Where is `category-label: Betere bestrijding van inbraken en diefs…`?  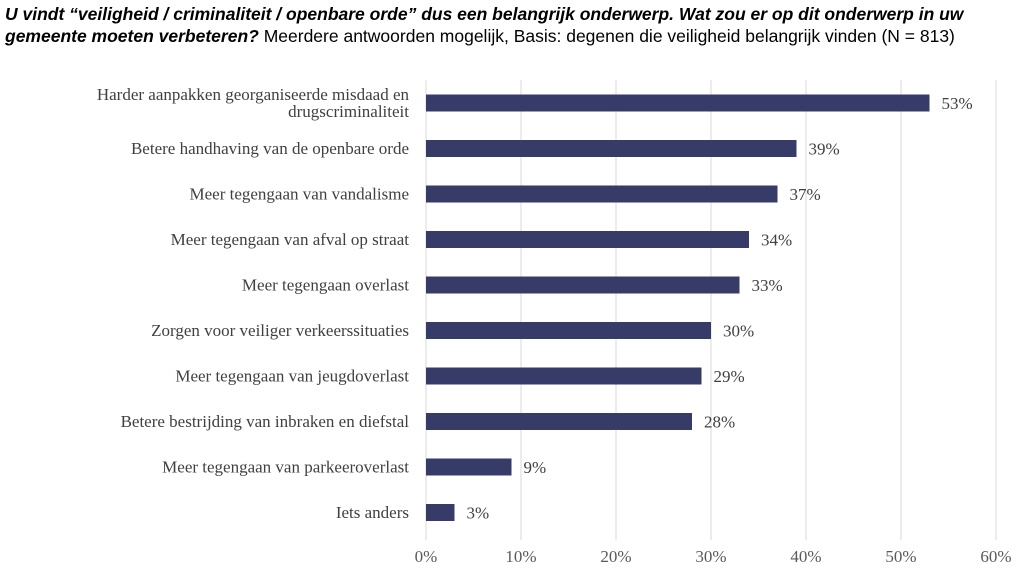
category-label: Betere bestrijding van inbraken en diefs… is located at coordinates (265, 421).